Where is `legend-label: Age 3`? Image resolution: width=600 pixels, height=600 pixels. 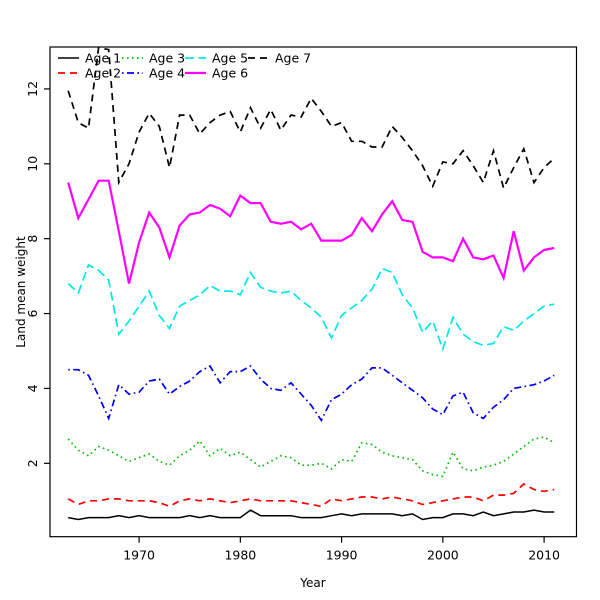
legend-label: Age 3 is located at coordinates (167, 57).